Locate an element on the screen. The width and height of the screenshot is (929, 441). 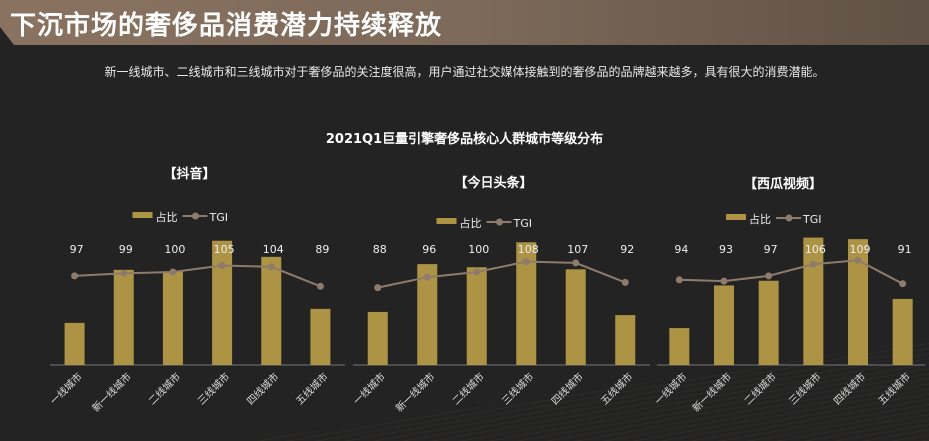
title-banner is located at coordinates (464, 22).